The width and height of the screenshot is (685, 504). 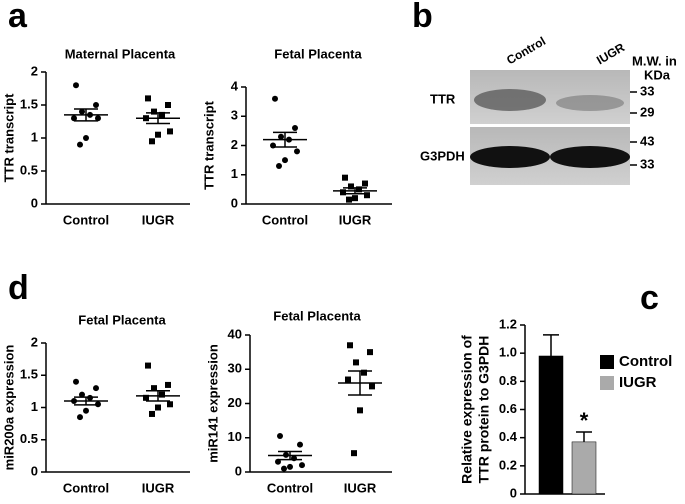 What do you see at coordinates (508, 380) in the screenshot?
I see `y-tick-label: 0.8` at bounding box center [508, 380].